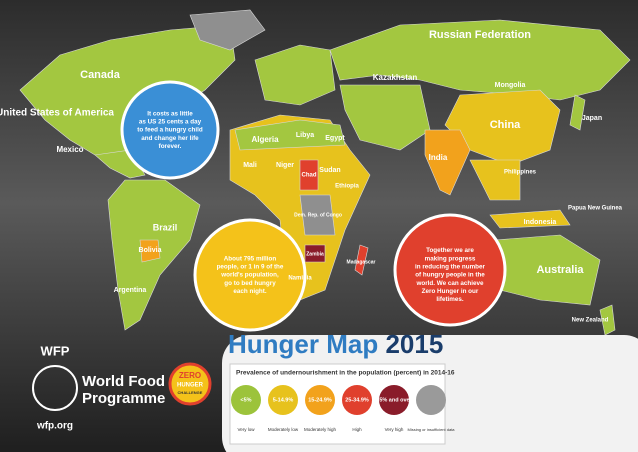 This screenshot has height=452, width=638. What do you see at coordinates (480, 35) in the screenshot?
I see `country-label: Russian Federation` at bounding box center [480, 35].